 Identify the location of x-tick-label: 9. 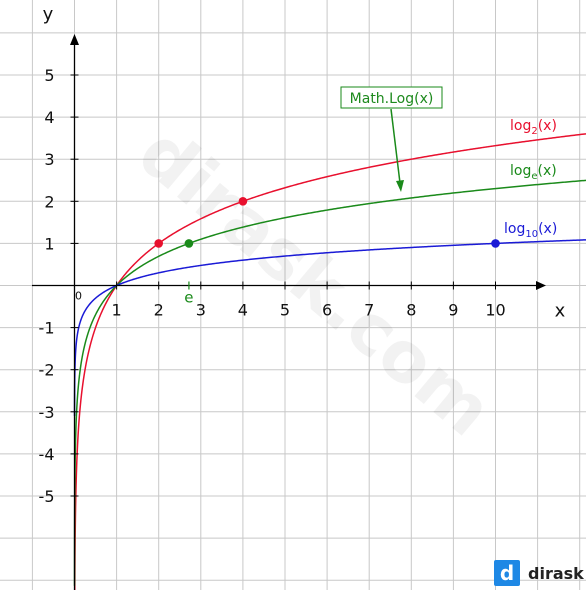
(453, 310).